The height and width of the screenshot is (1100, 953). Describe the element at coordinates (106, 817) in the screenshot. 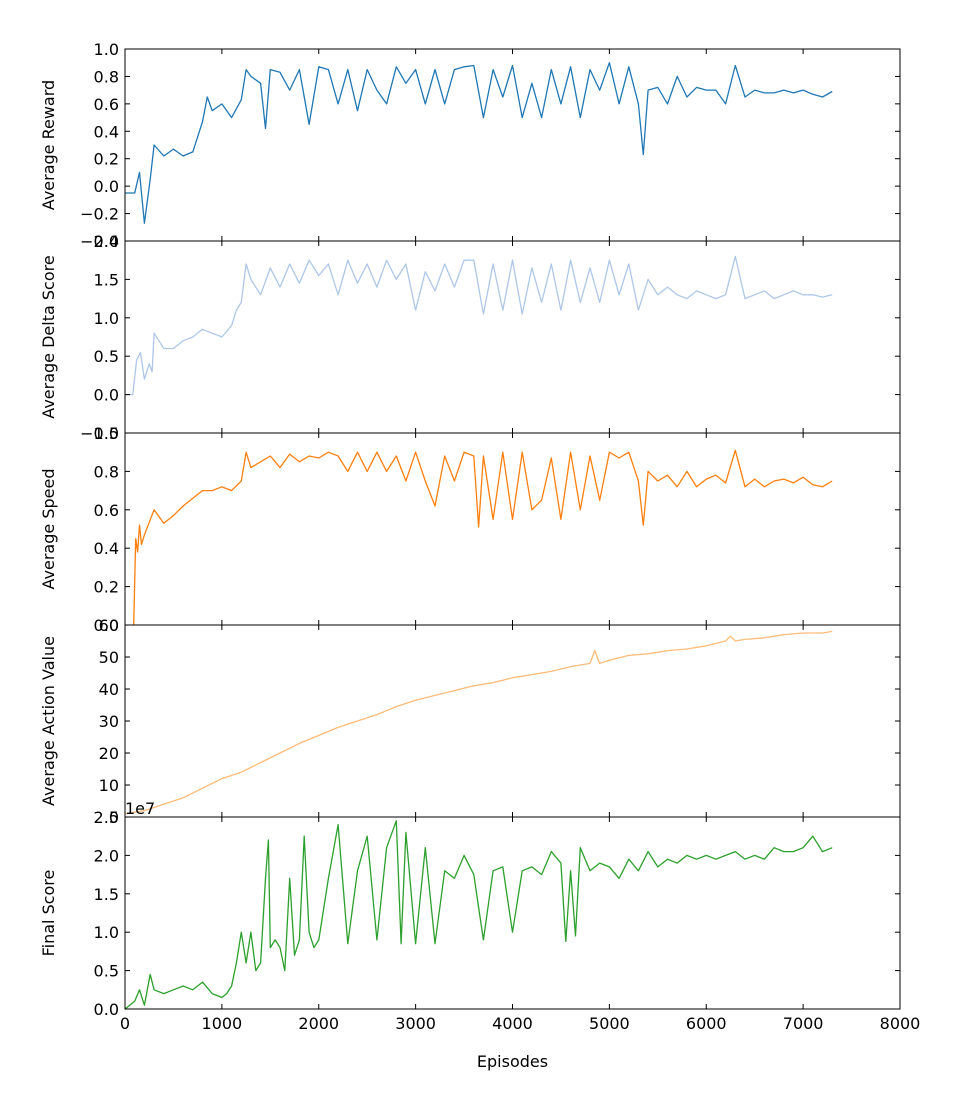

I see `y-tick-label-4-5: 2.5` at that location.